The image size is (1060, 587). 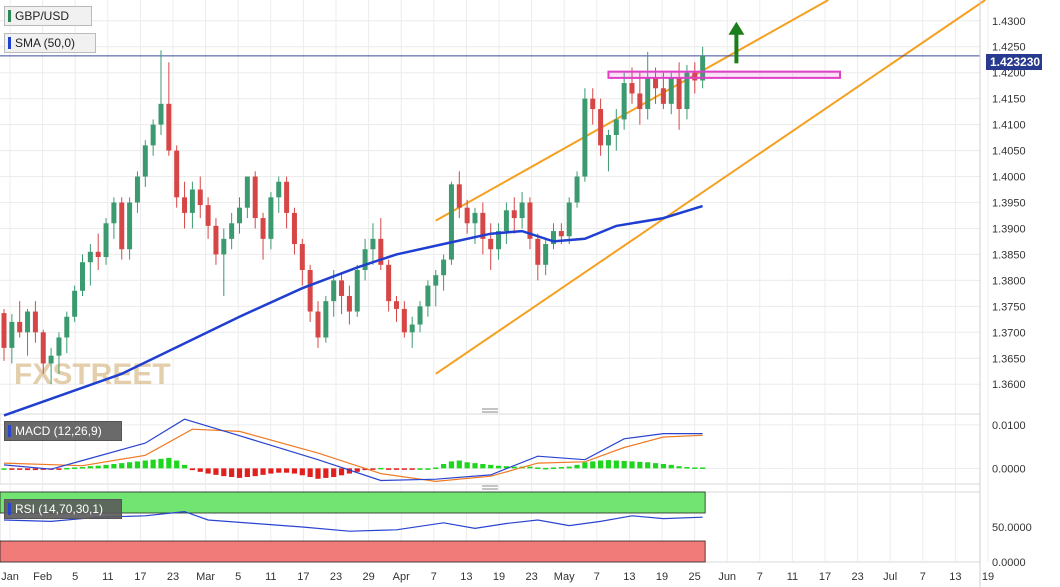 I want to click on y-tick-label: 1.3900, so click(x=1009, y=229).